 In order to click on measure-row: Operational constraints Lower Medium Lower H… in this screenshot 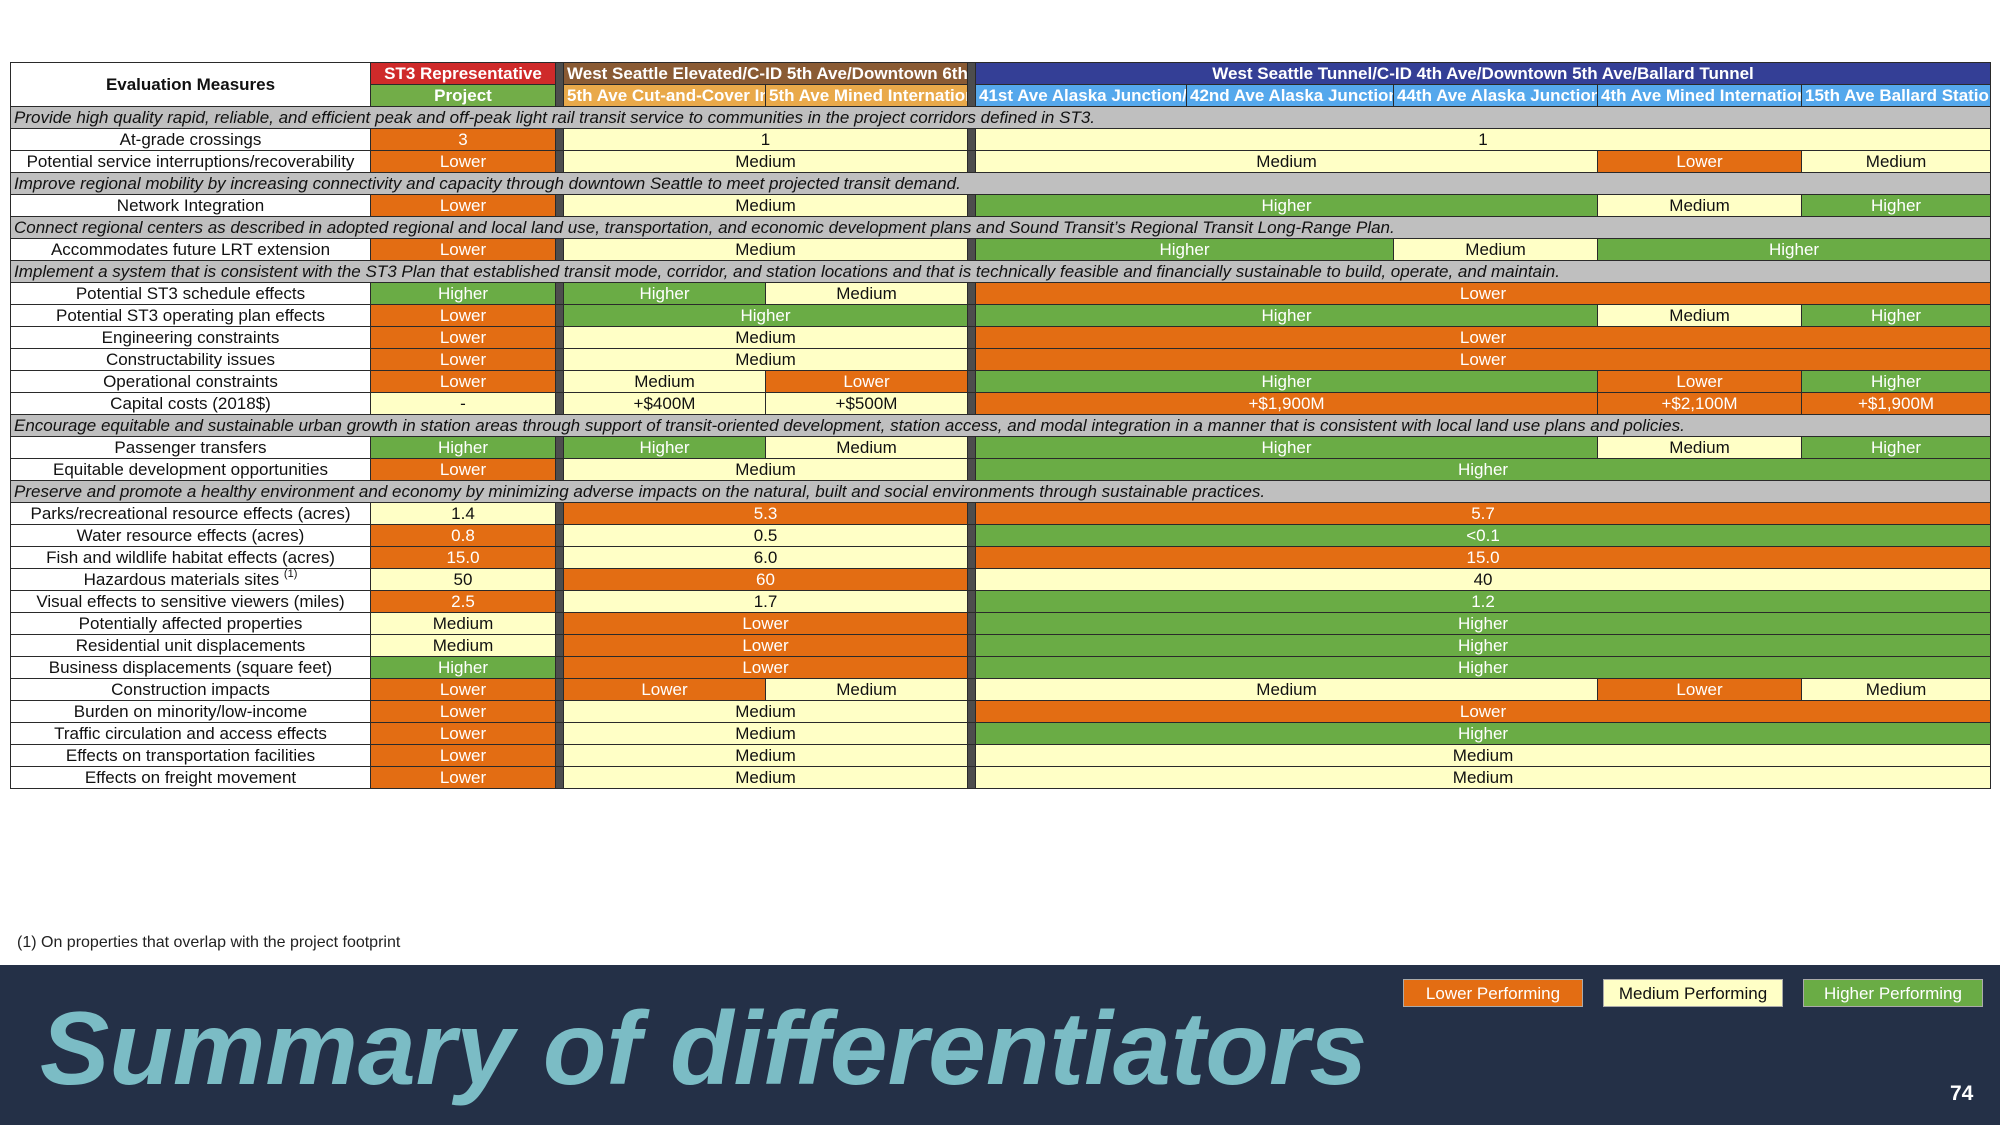, I will do `click(1001, 381)`.